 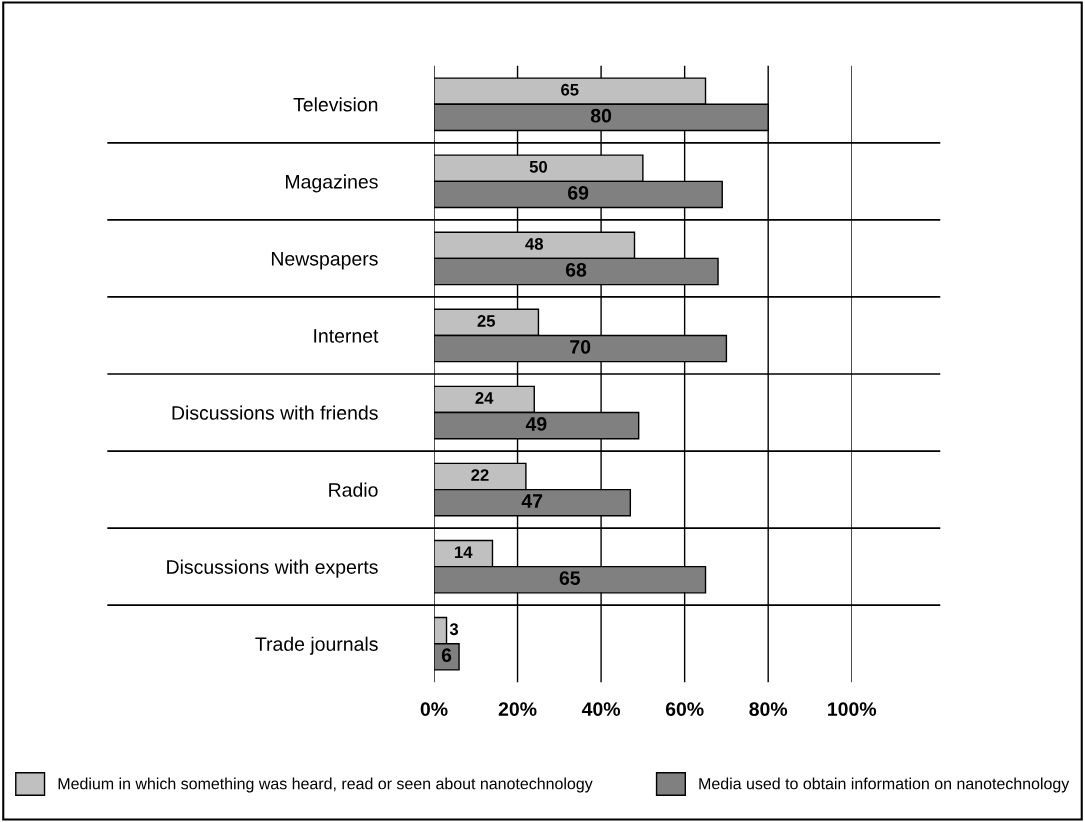 I want to click on y-tick-label: Discussions with experts, so click(x=272, y=568).